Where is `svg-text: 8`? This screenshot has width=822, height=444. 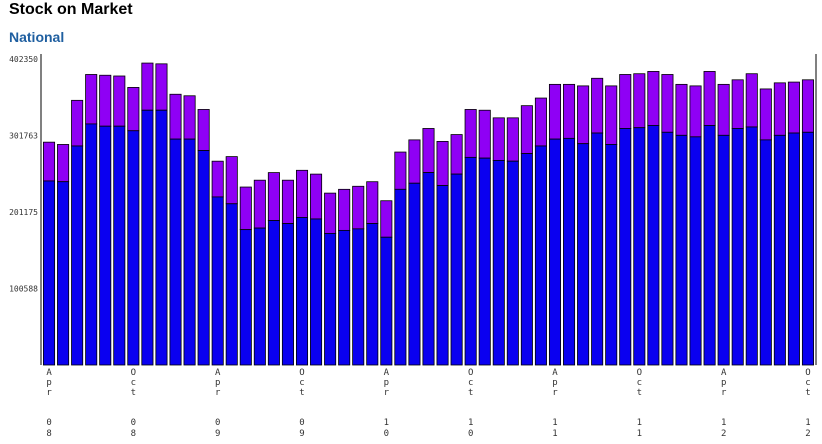 svg-text: 8 is located at coordinates (48, 434).